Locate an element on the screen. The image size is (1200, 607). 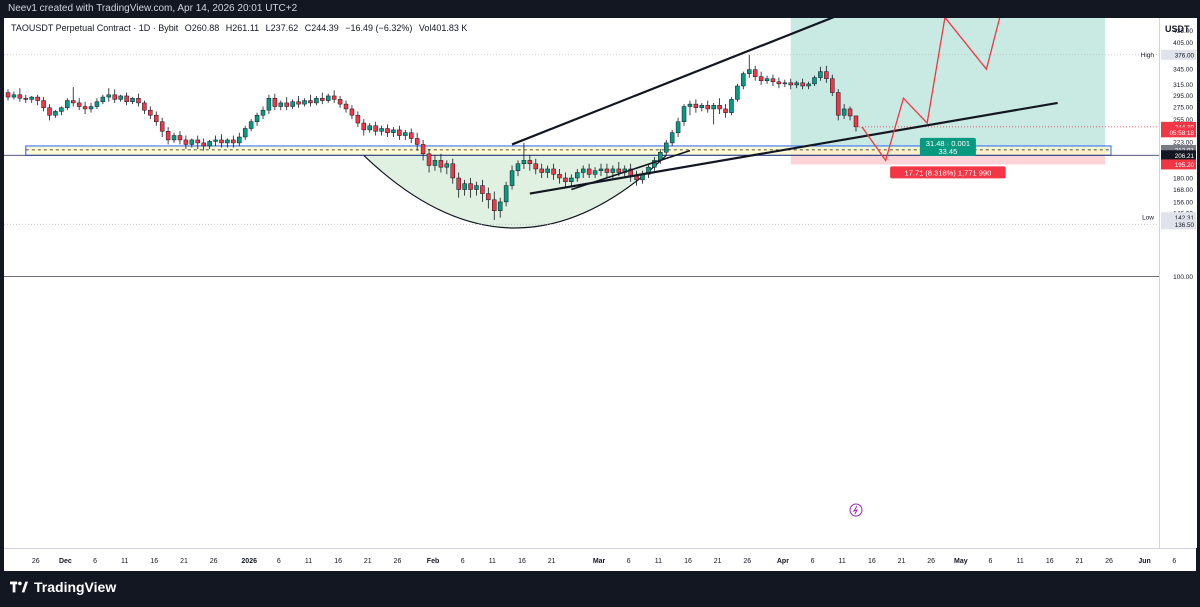
time-tick-4: 16 is located at coordinates (154, 561).